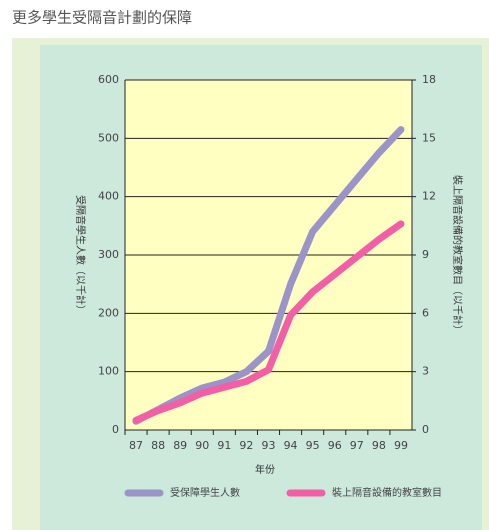  I want to click on y2-tick-label: 0, so click(425, 429).